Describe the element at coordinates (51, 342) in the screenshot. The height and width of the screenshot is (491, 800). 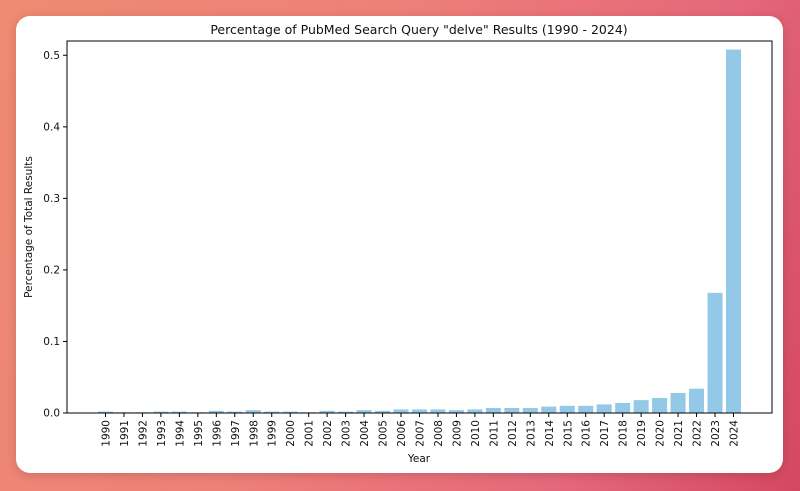
I see `y-tick-label: 0.1` at that location.